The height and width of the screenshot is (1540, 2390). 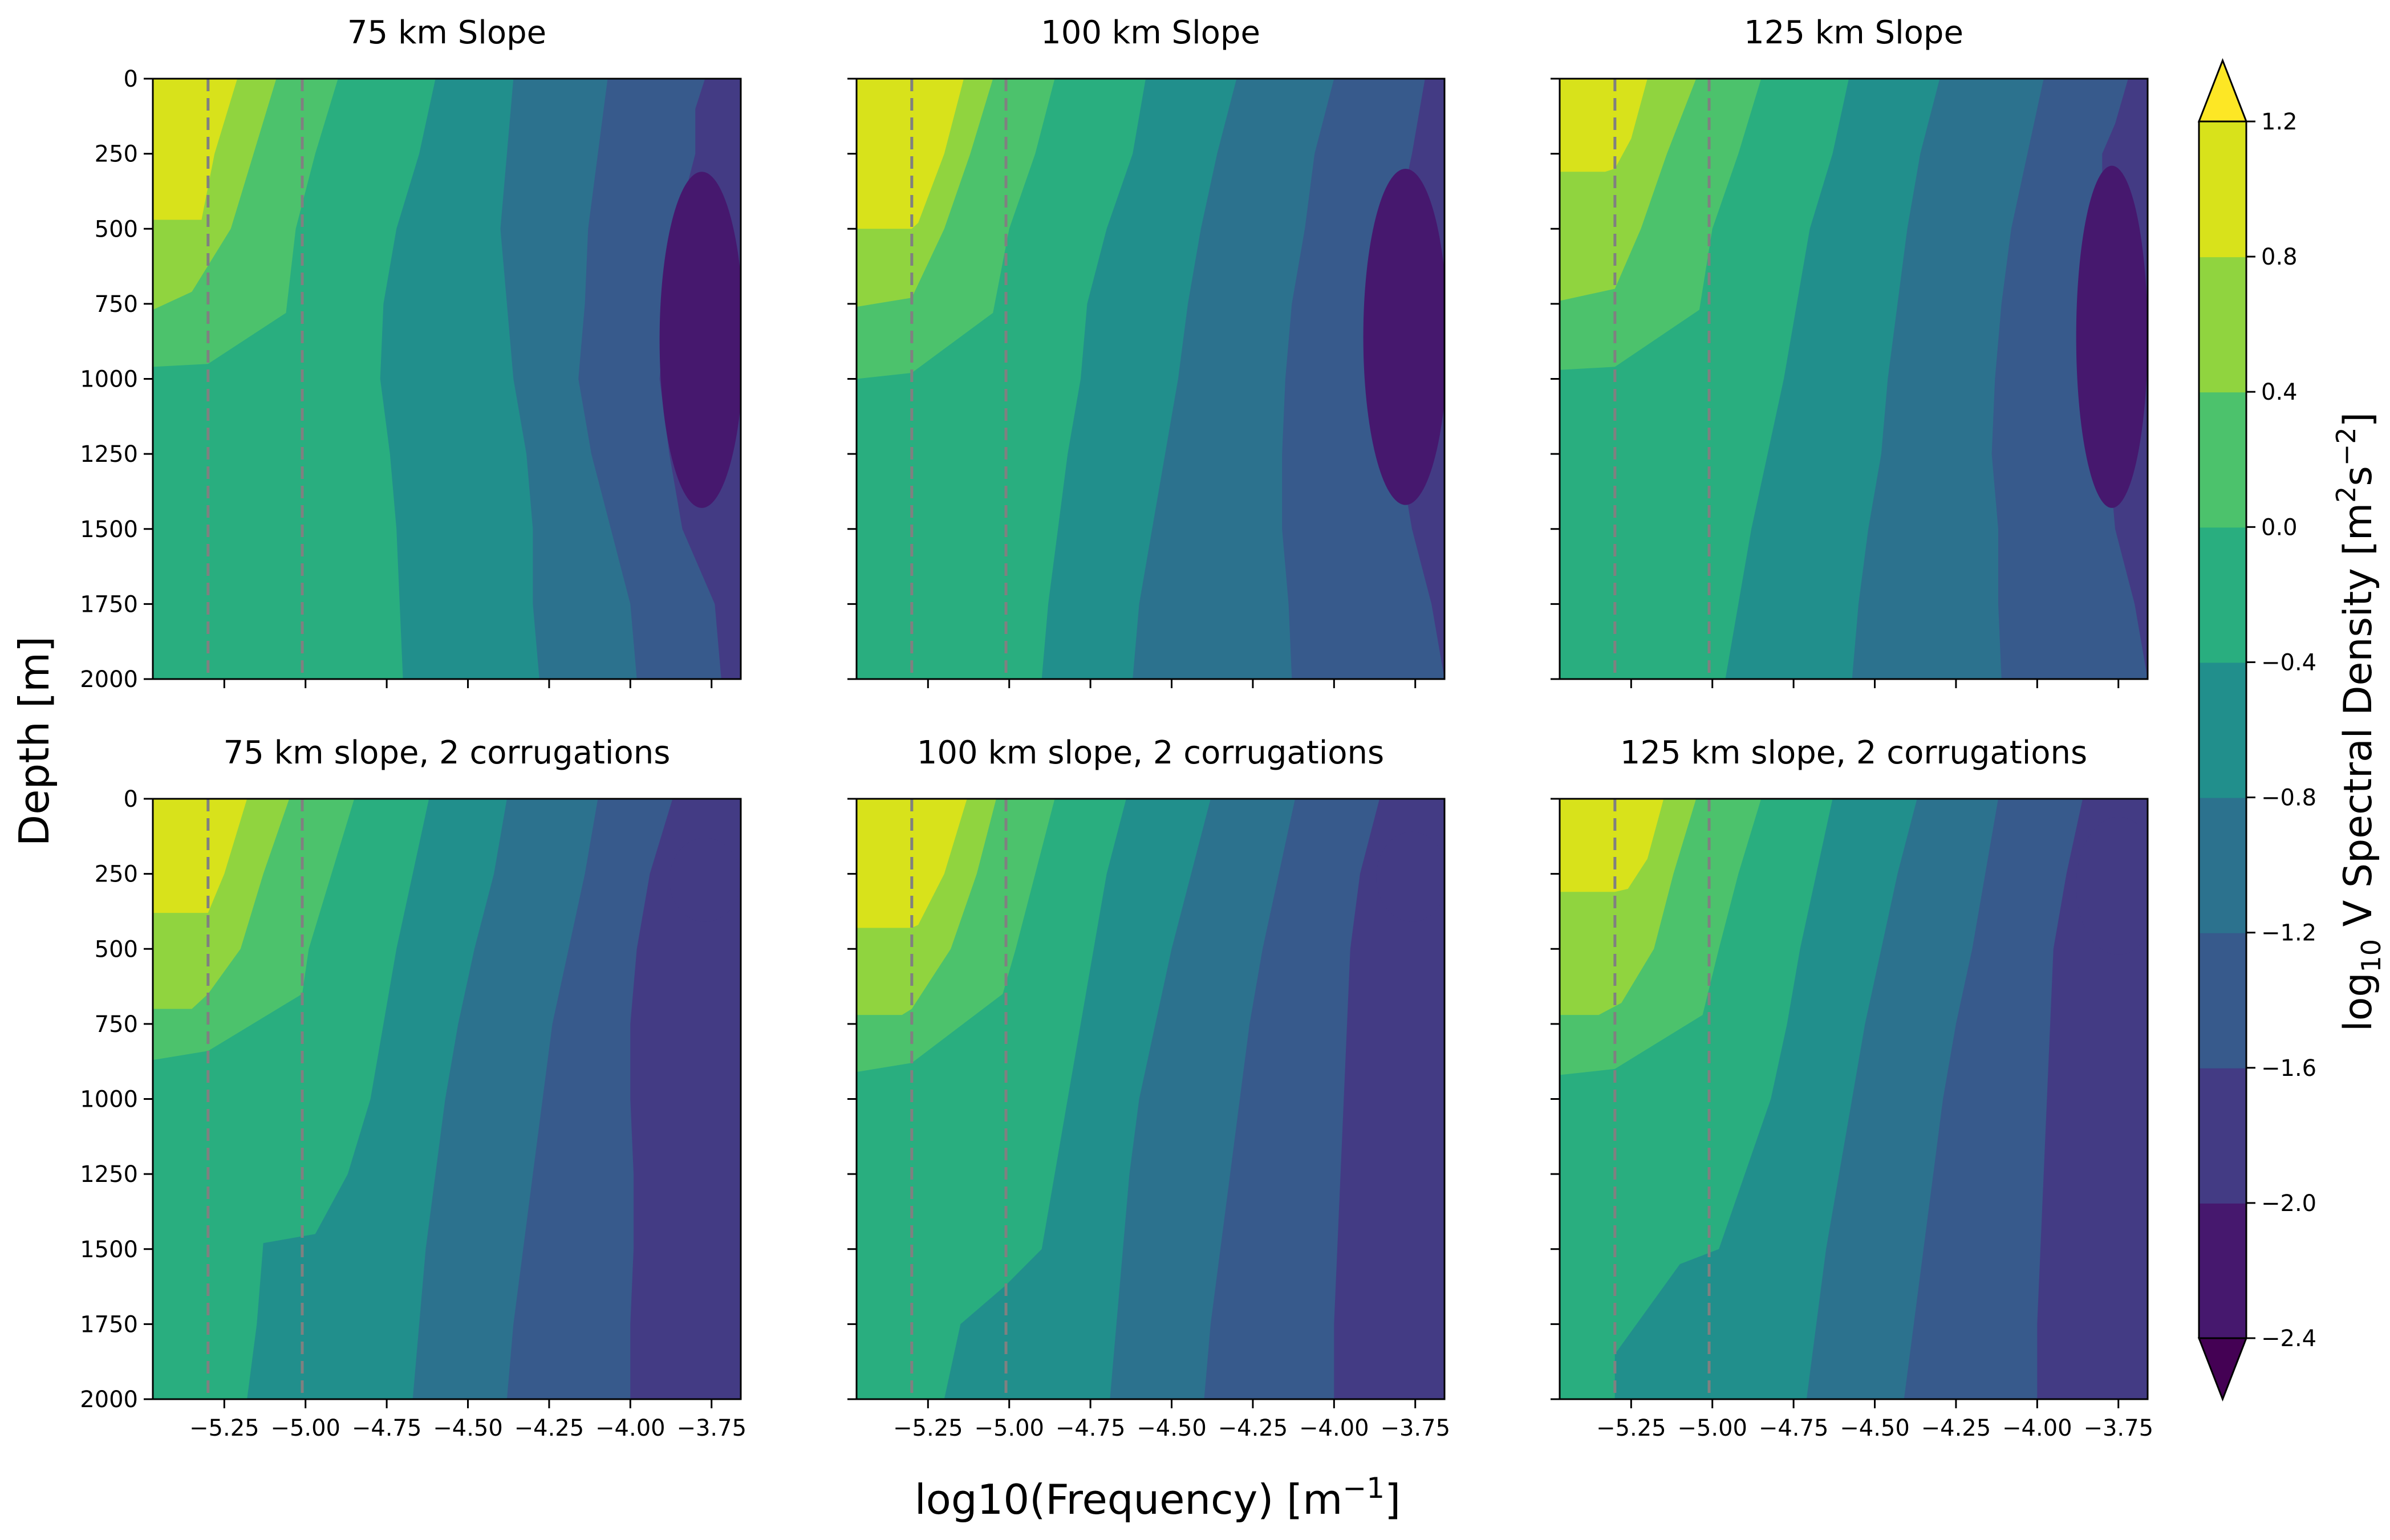 I want to click on colorbar-tick-label: −0.8, so click(x=2288, y=798).